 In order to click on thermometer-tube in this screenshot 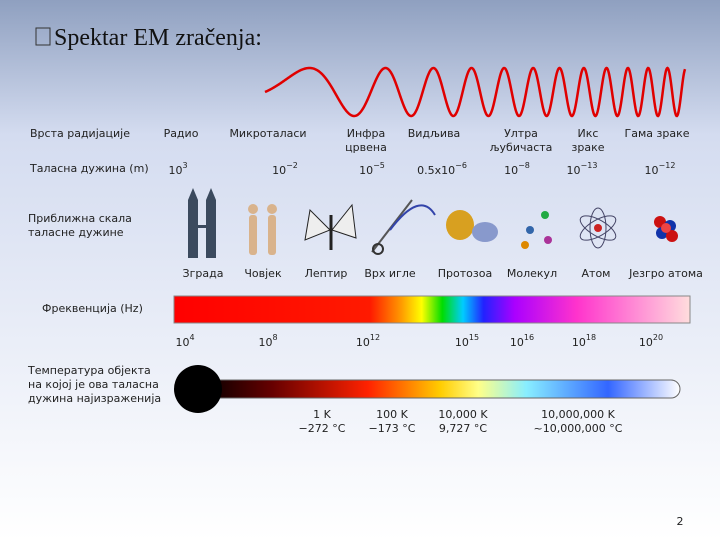, I will do `click(440, 389)`.